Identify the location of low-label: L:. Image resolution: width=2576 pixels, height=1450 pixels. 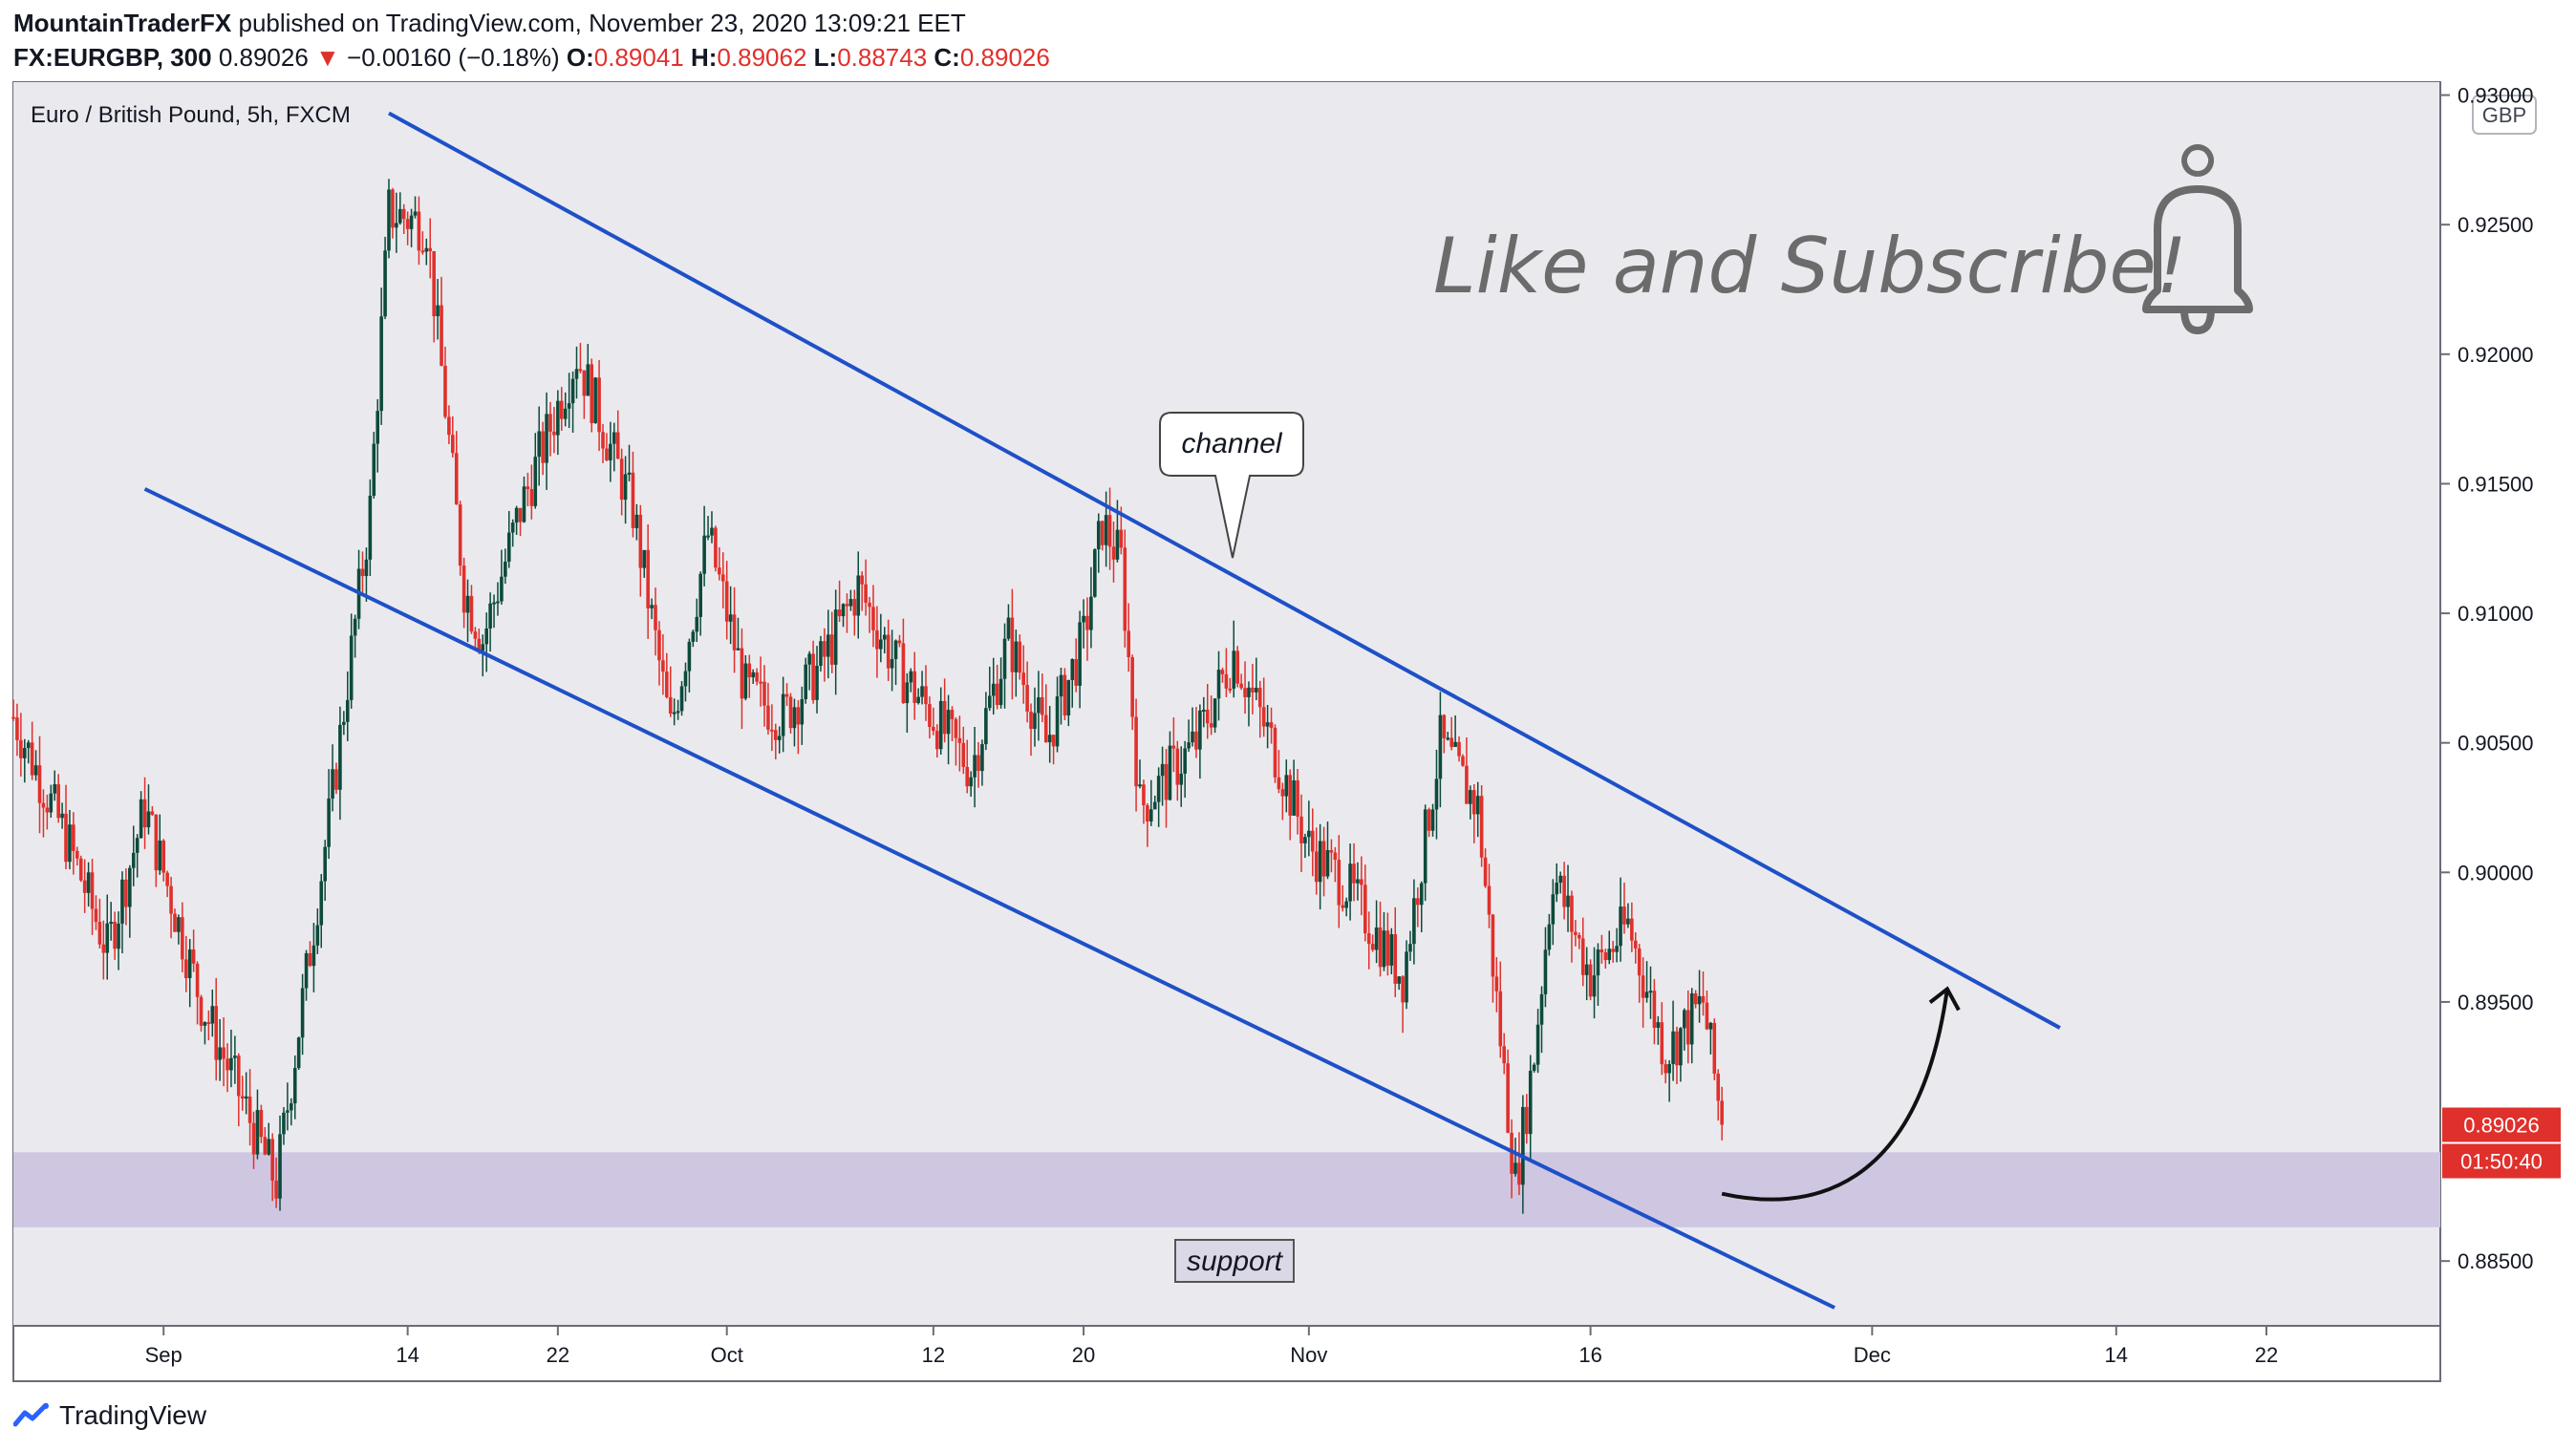
(825, 57).